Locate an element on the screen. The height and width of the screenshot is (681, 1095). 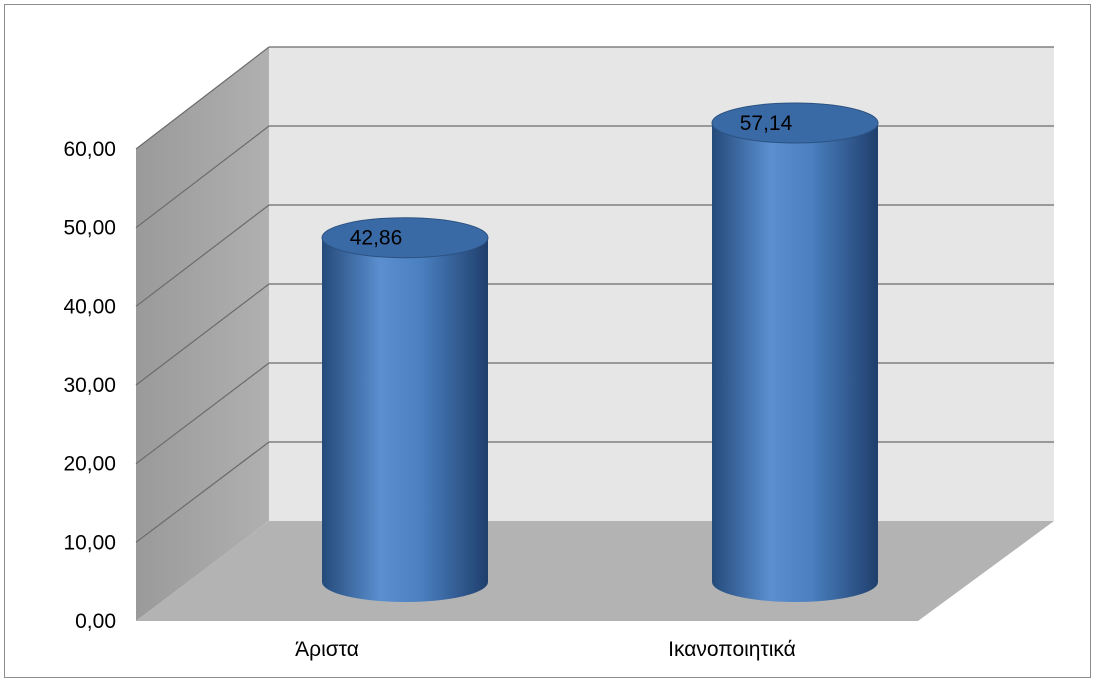
x-tick-label: Ικανοποιητικά is located at coordinates (732, 649).